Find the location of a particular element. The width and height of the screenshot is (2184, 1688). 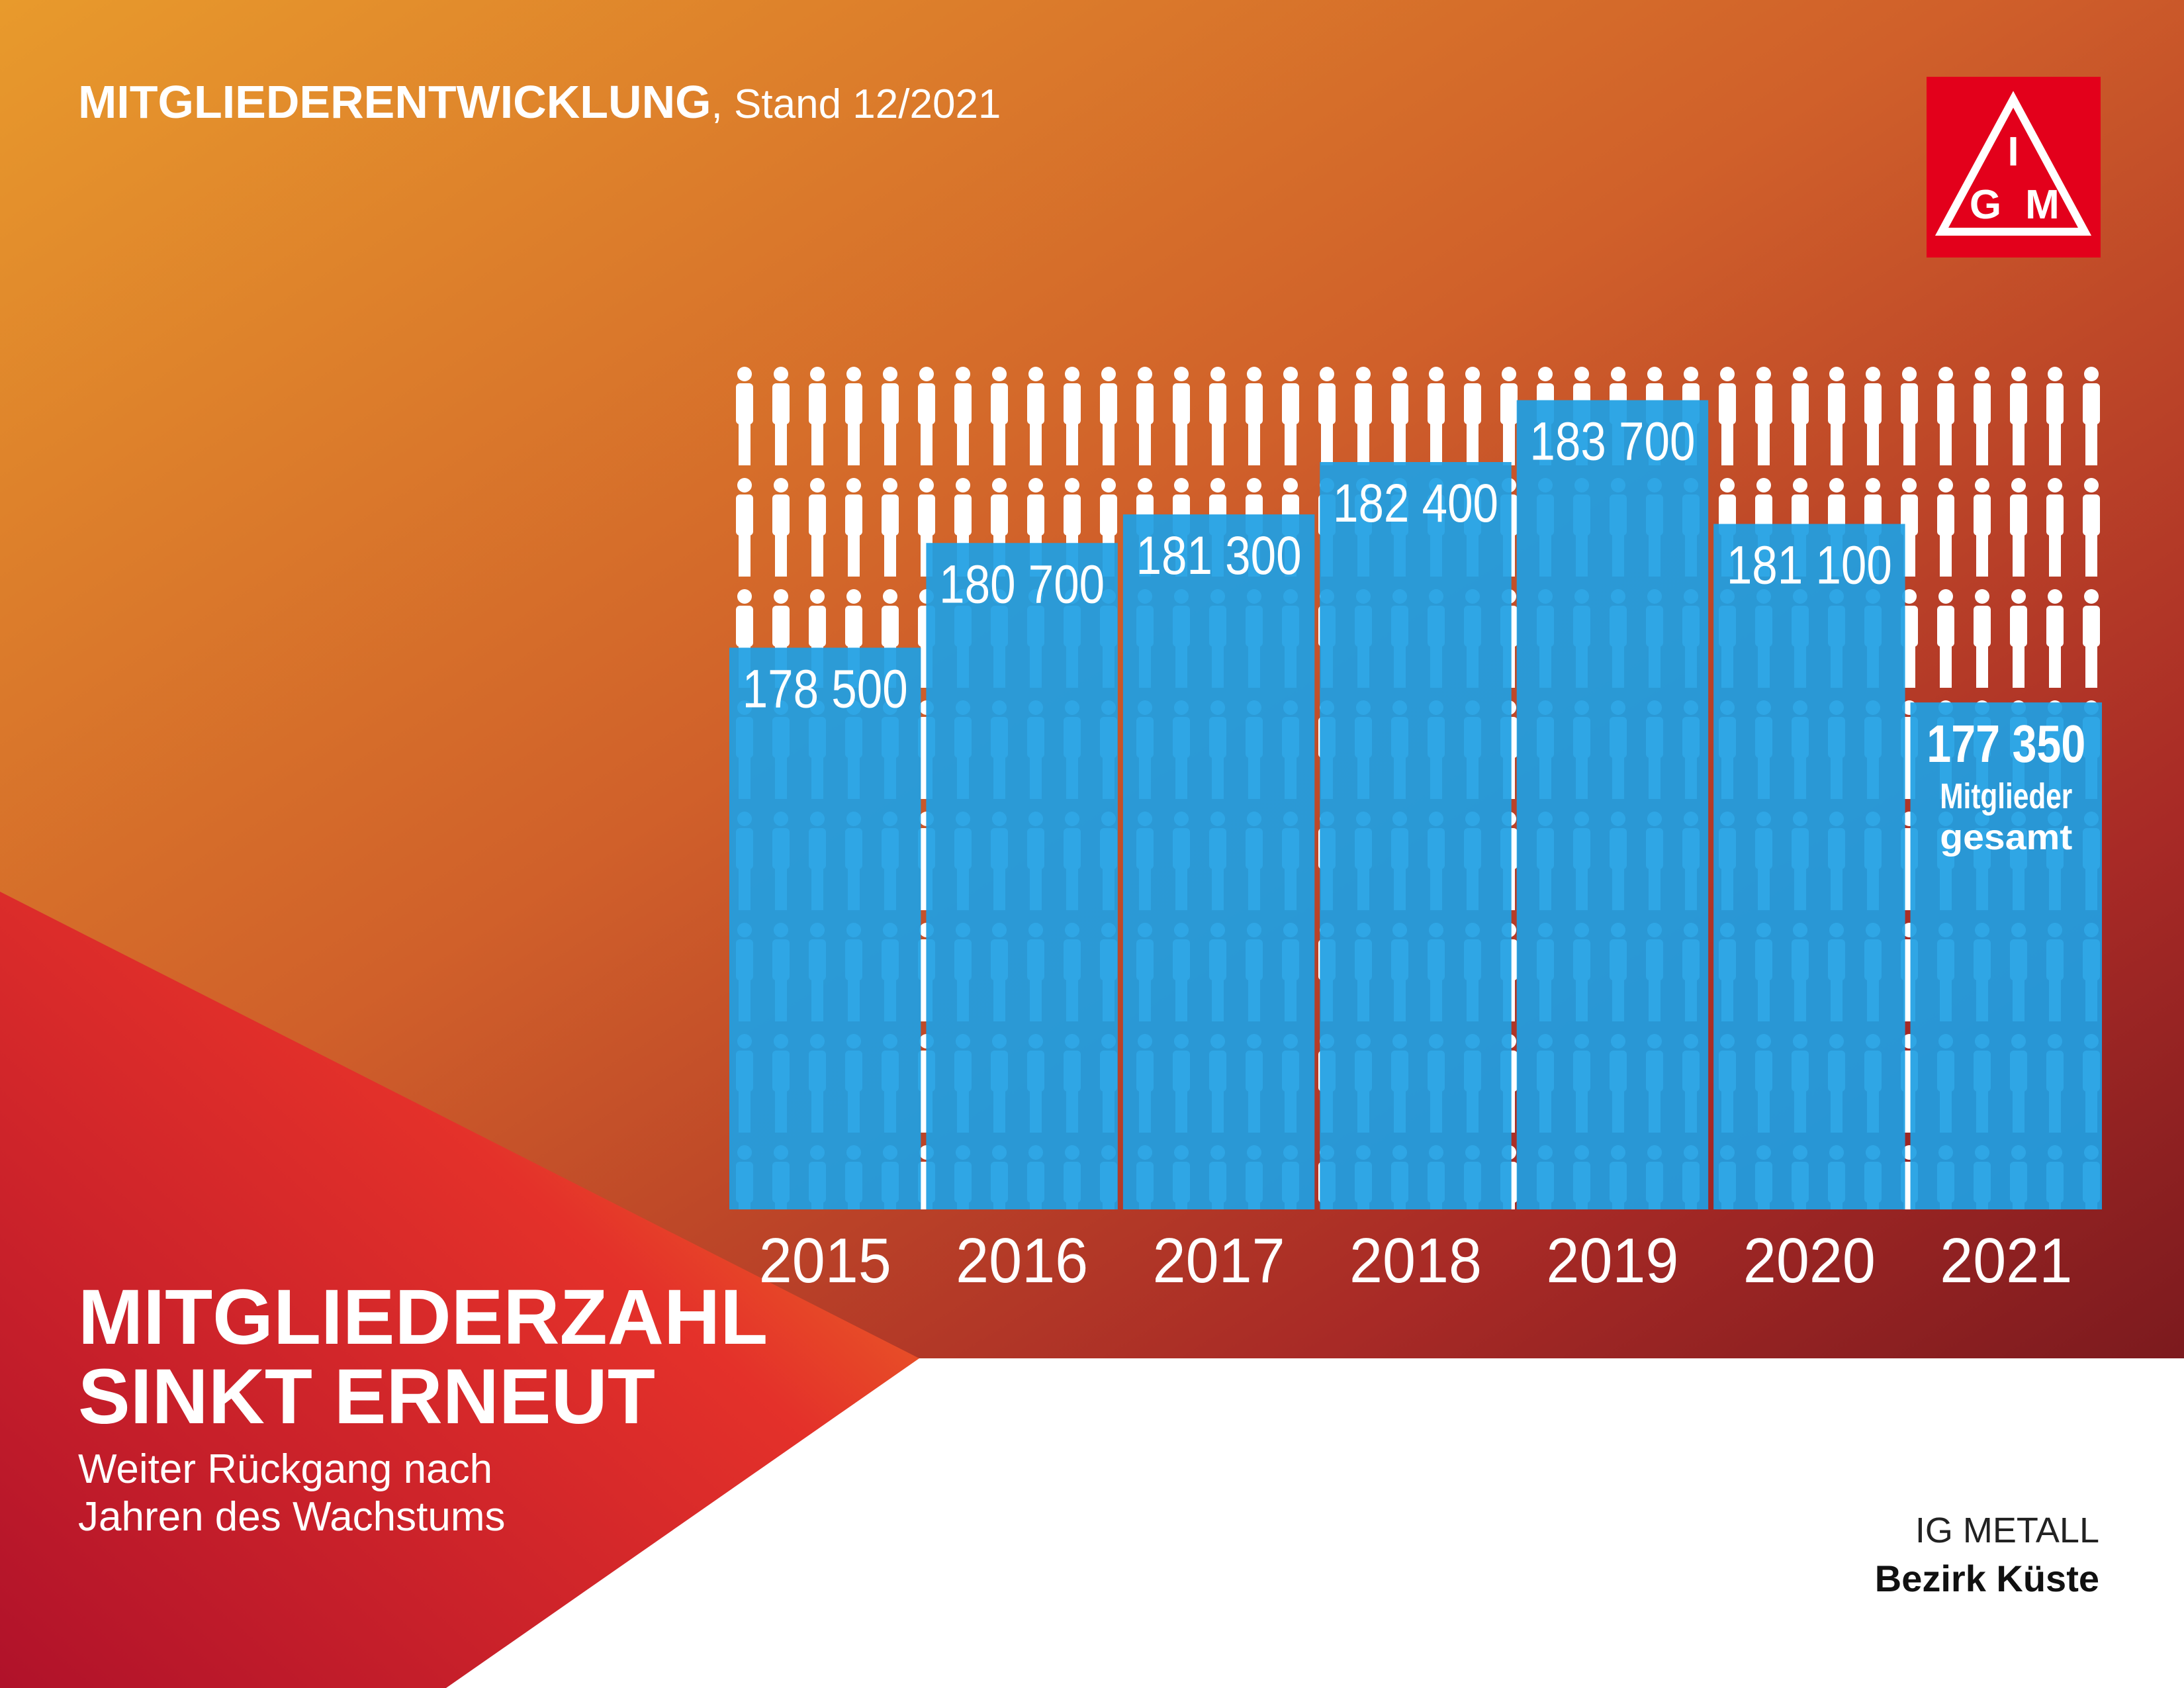

x-tick-label: 2018 is located at coordinates (1416, 1260).